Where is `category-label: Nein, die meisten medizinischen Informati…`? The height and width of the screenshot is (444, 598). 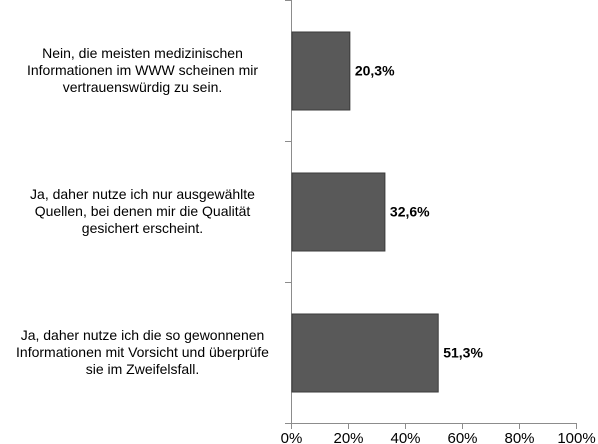 category-label: Nein, die meisten medizinischen Informati… is located at coordinates (142, 70).